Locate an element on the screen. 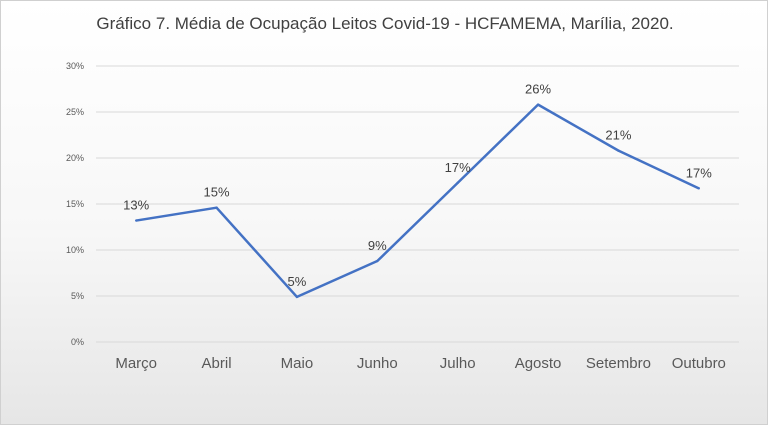  x-tick-label: Agosto is located at coordinates (538, 363).